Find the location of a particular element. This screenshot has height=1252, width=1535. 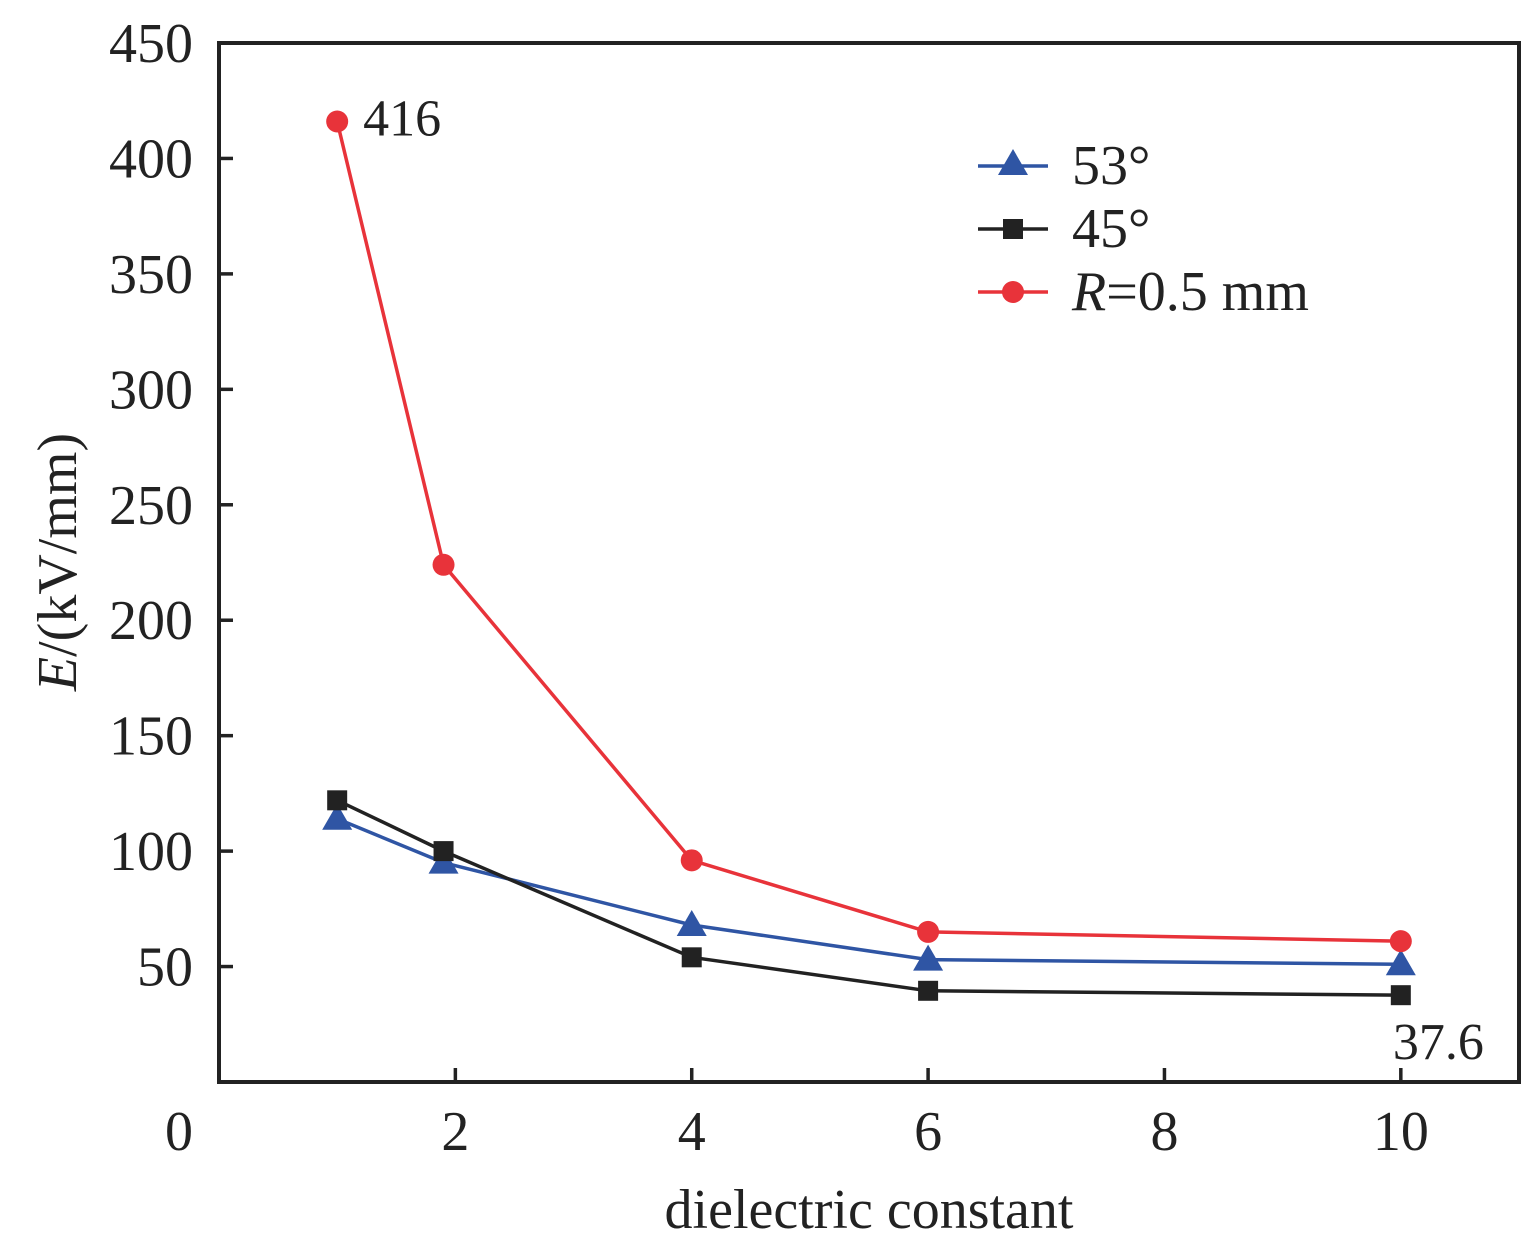

x-tick-label: 8 is located at coordinates (1164, 1132).